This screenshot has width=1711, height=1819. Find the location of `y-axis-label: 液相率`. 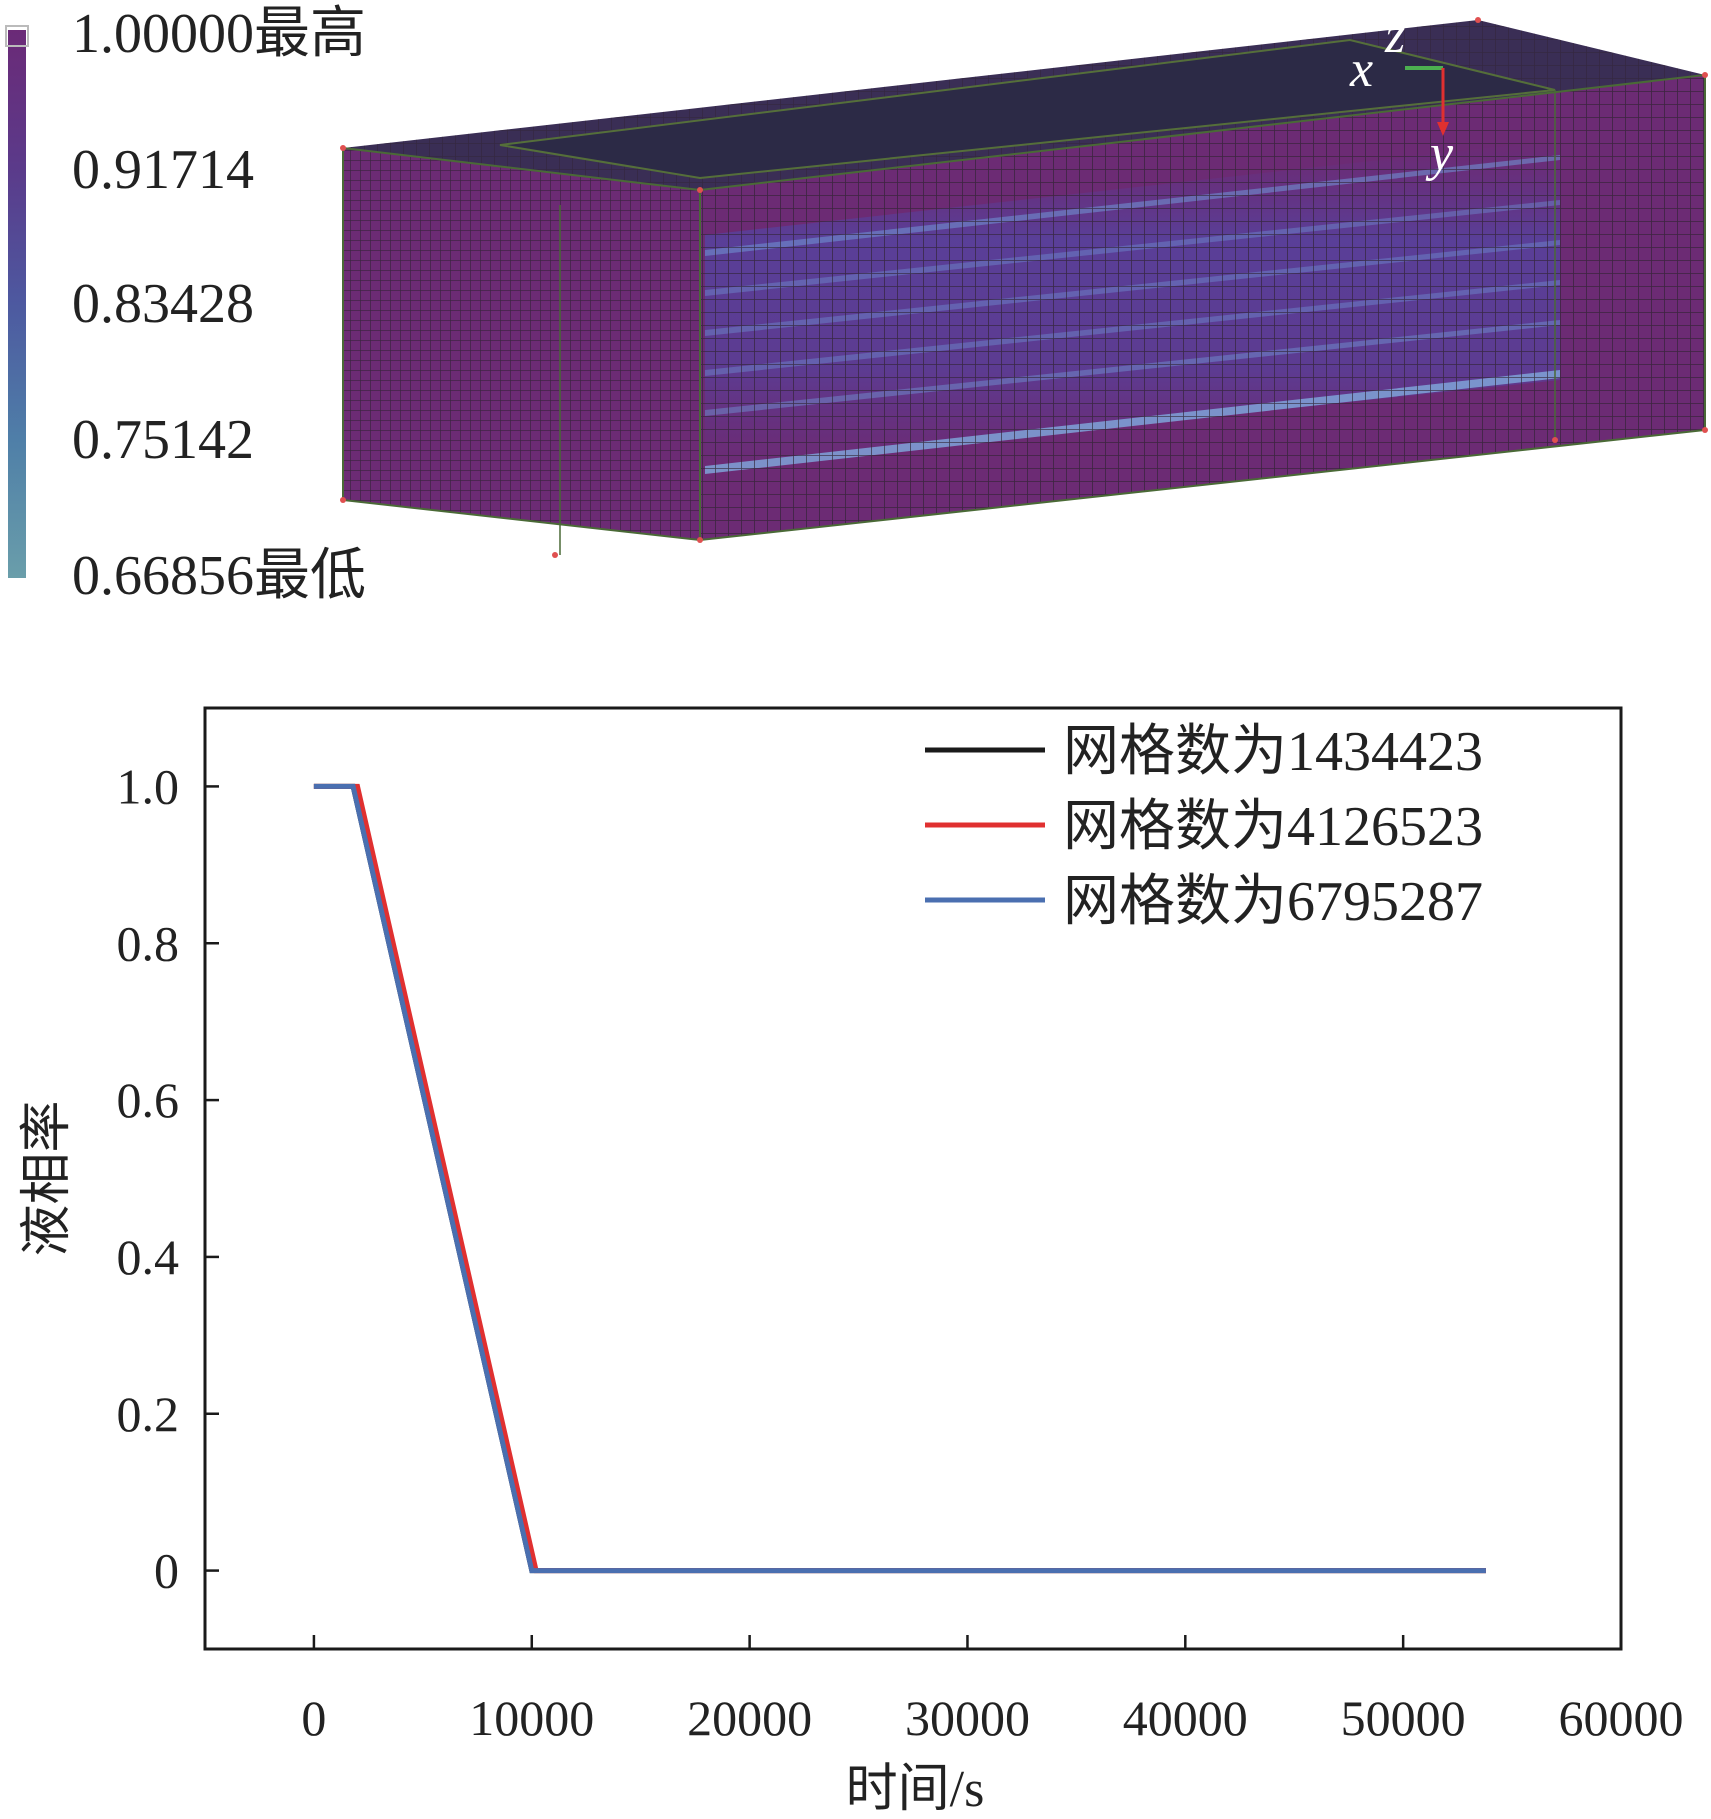

y-axis-label: 液相率 is located at coordinates (47, 1178).